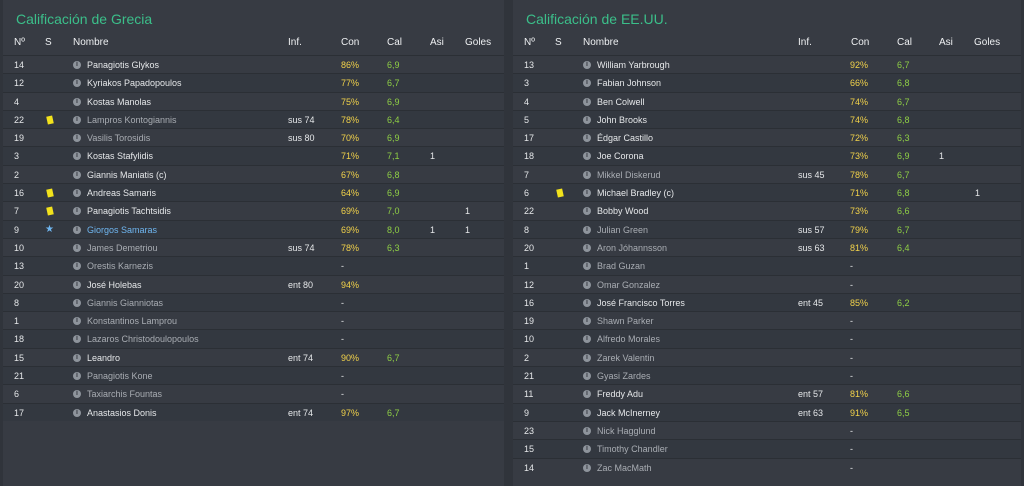  Describe the element at coordinates (629, 83) in the screenshot. I see `player-name: Fabian Johnson` at that location.